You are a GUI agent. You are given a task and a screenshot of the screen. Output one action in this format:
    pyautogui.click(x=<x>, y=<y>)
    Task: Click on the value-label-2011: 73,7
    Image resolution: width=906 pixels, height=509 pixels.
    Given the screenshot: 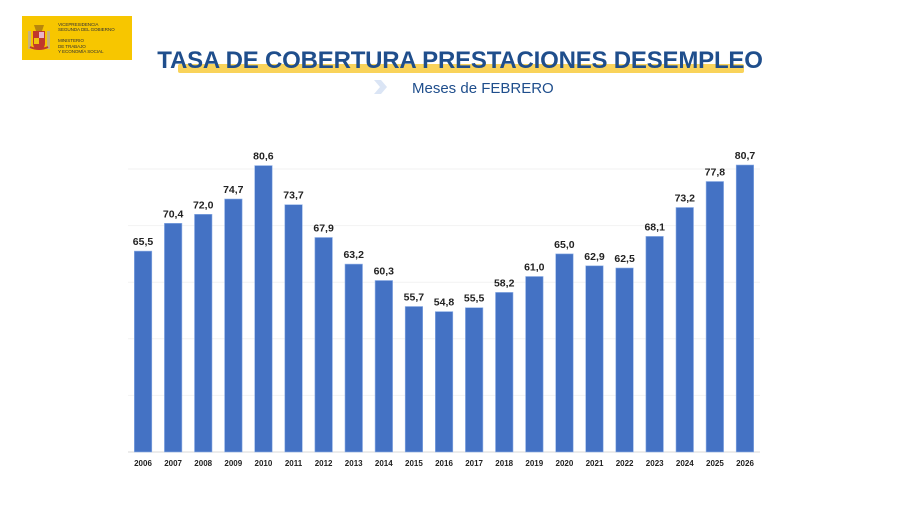 What is the action you would take?
    pyautogui.click(x=293, y=196)
    